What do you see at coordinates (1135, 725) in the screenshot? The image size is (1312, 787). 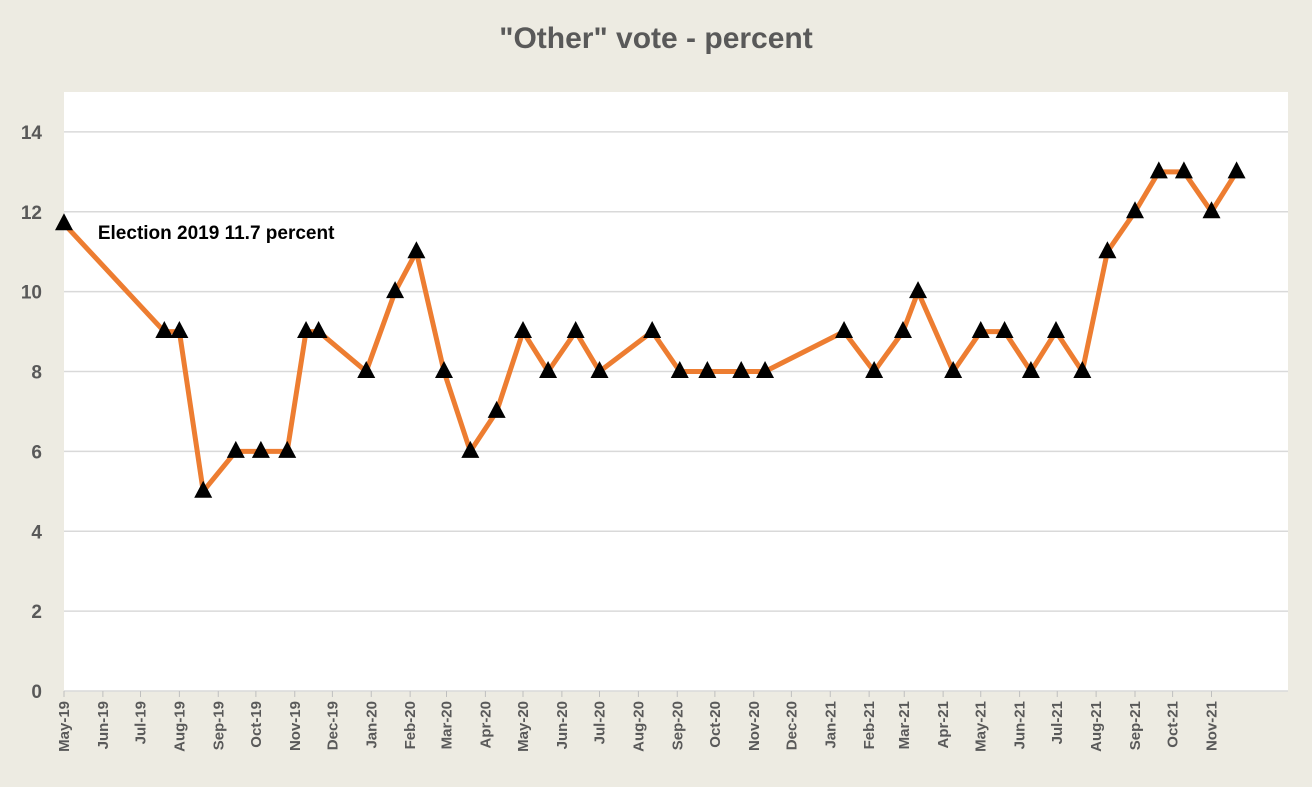 I see `x-tick-label: Sep-21` at bounding box center [1135, 725].